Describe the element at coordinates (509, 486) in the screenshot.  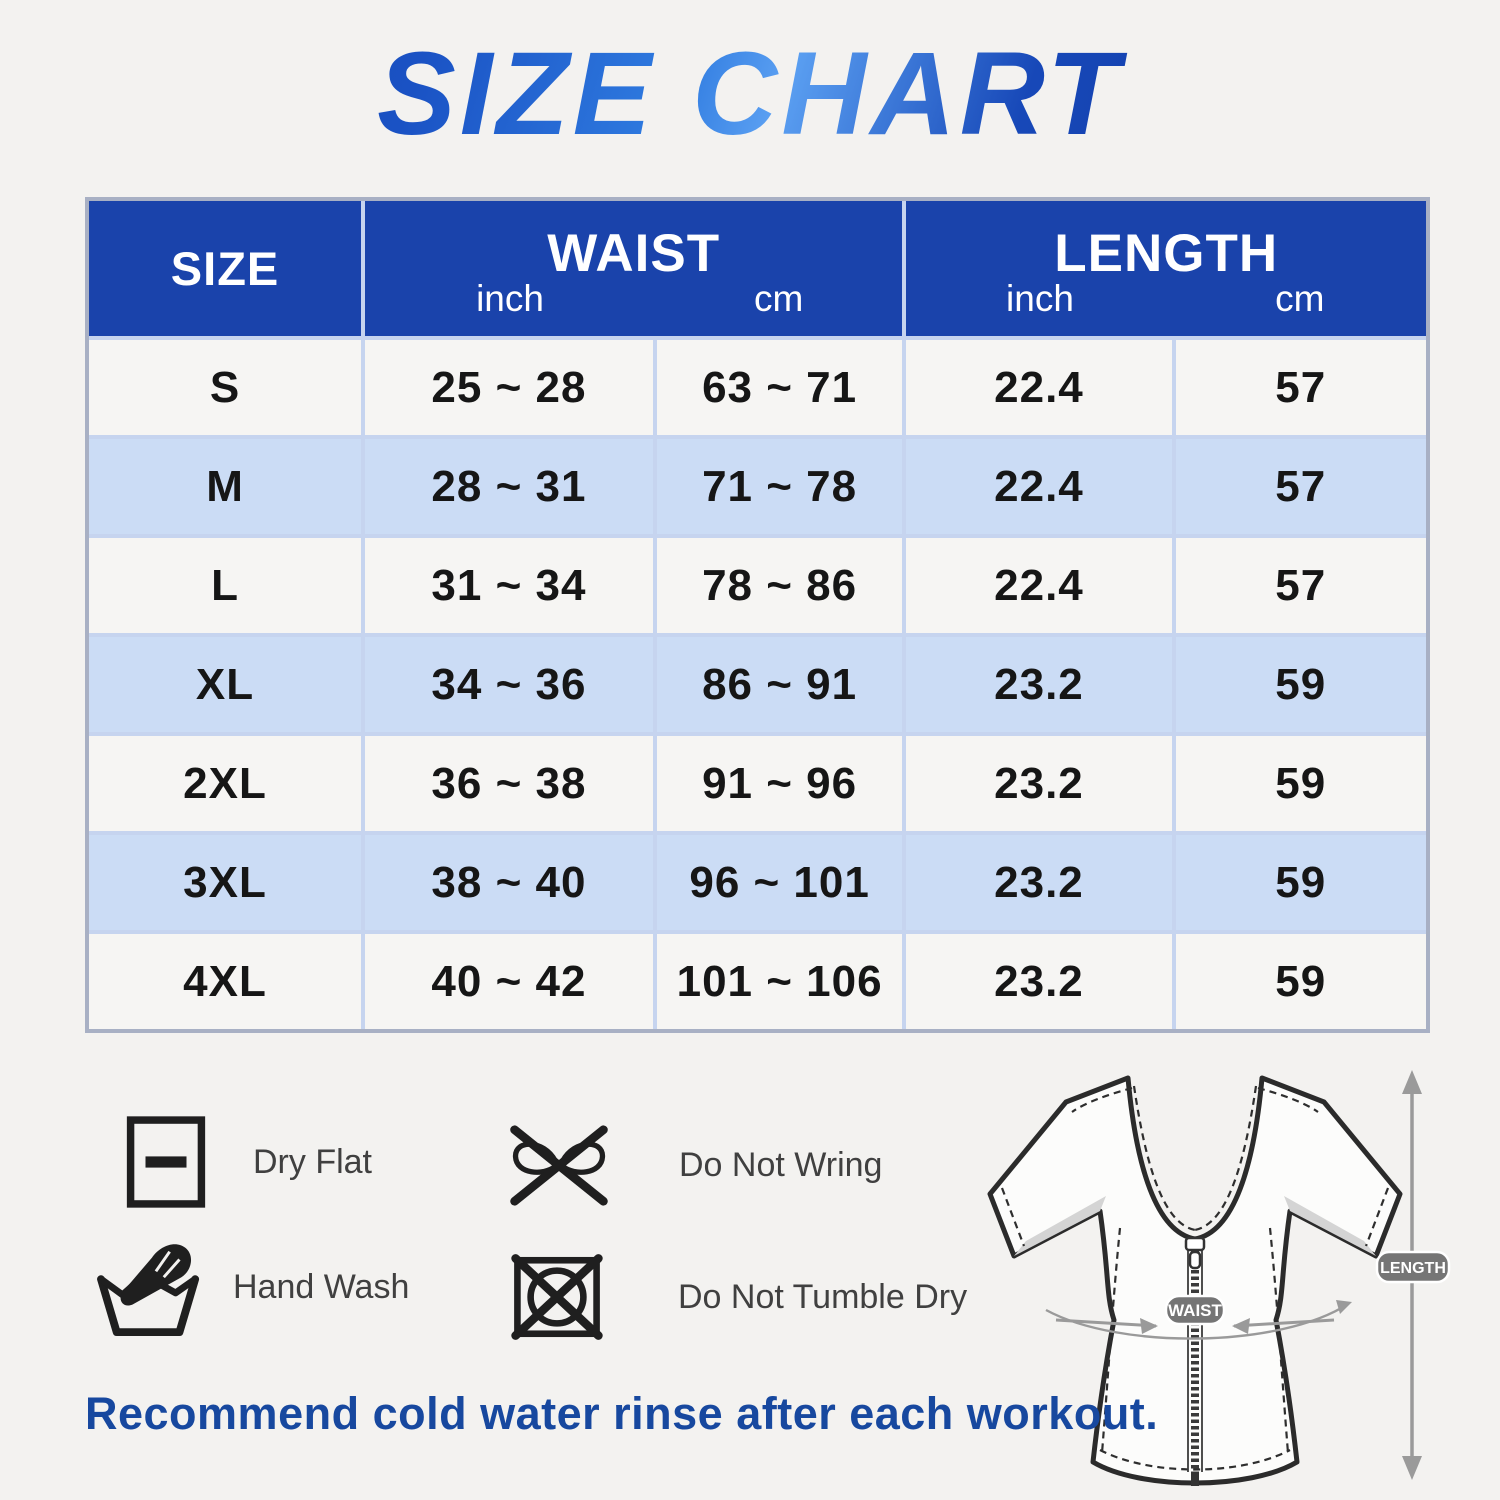
I see `cell-waist-inch: 28 ~ 31` at that location.